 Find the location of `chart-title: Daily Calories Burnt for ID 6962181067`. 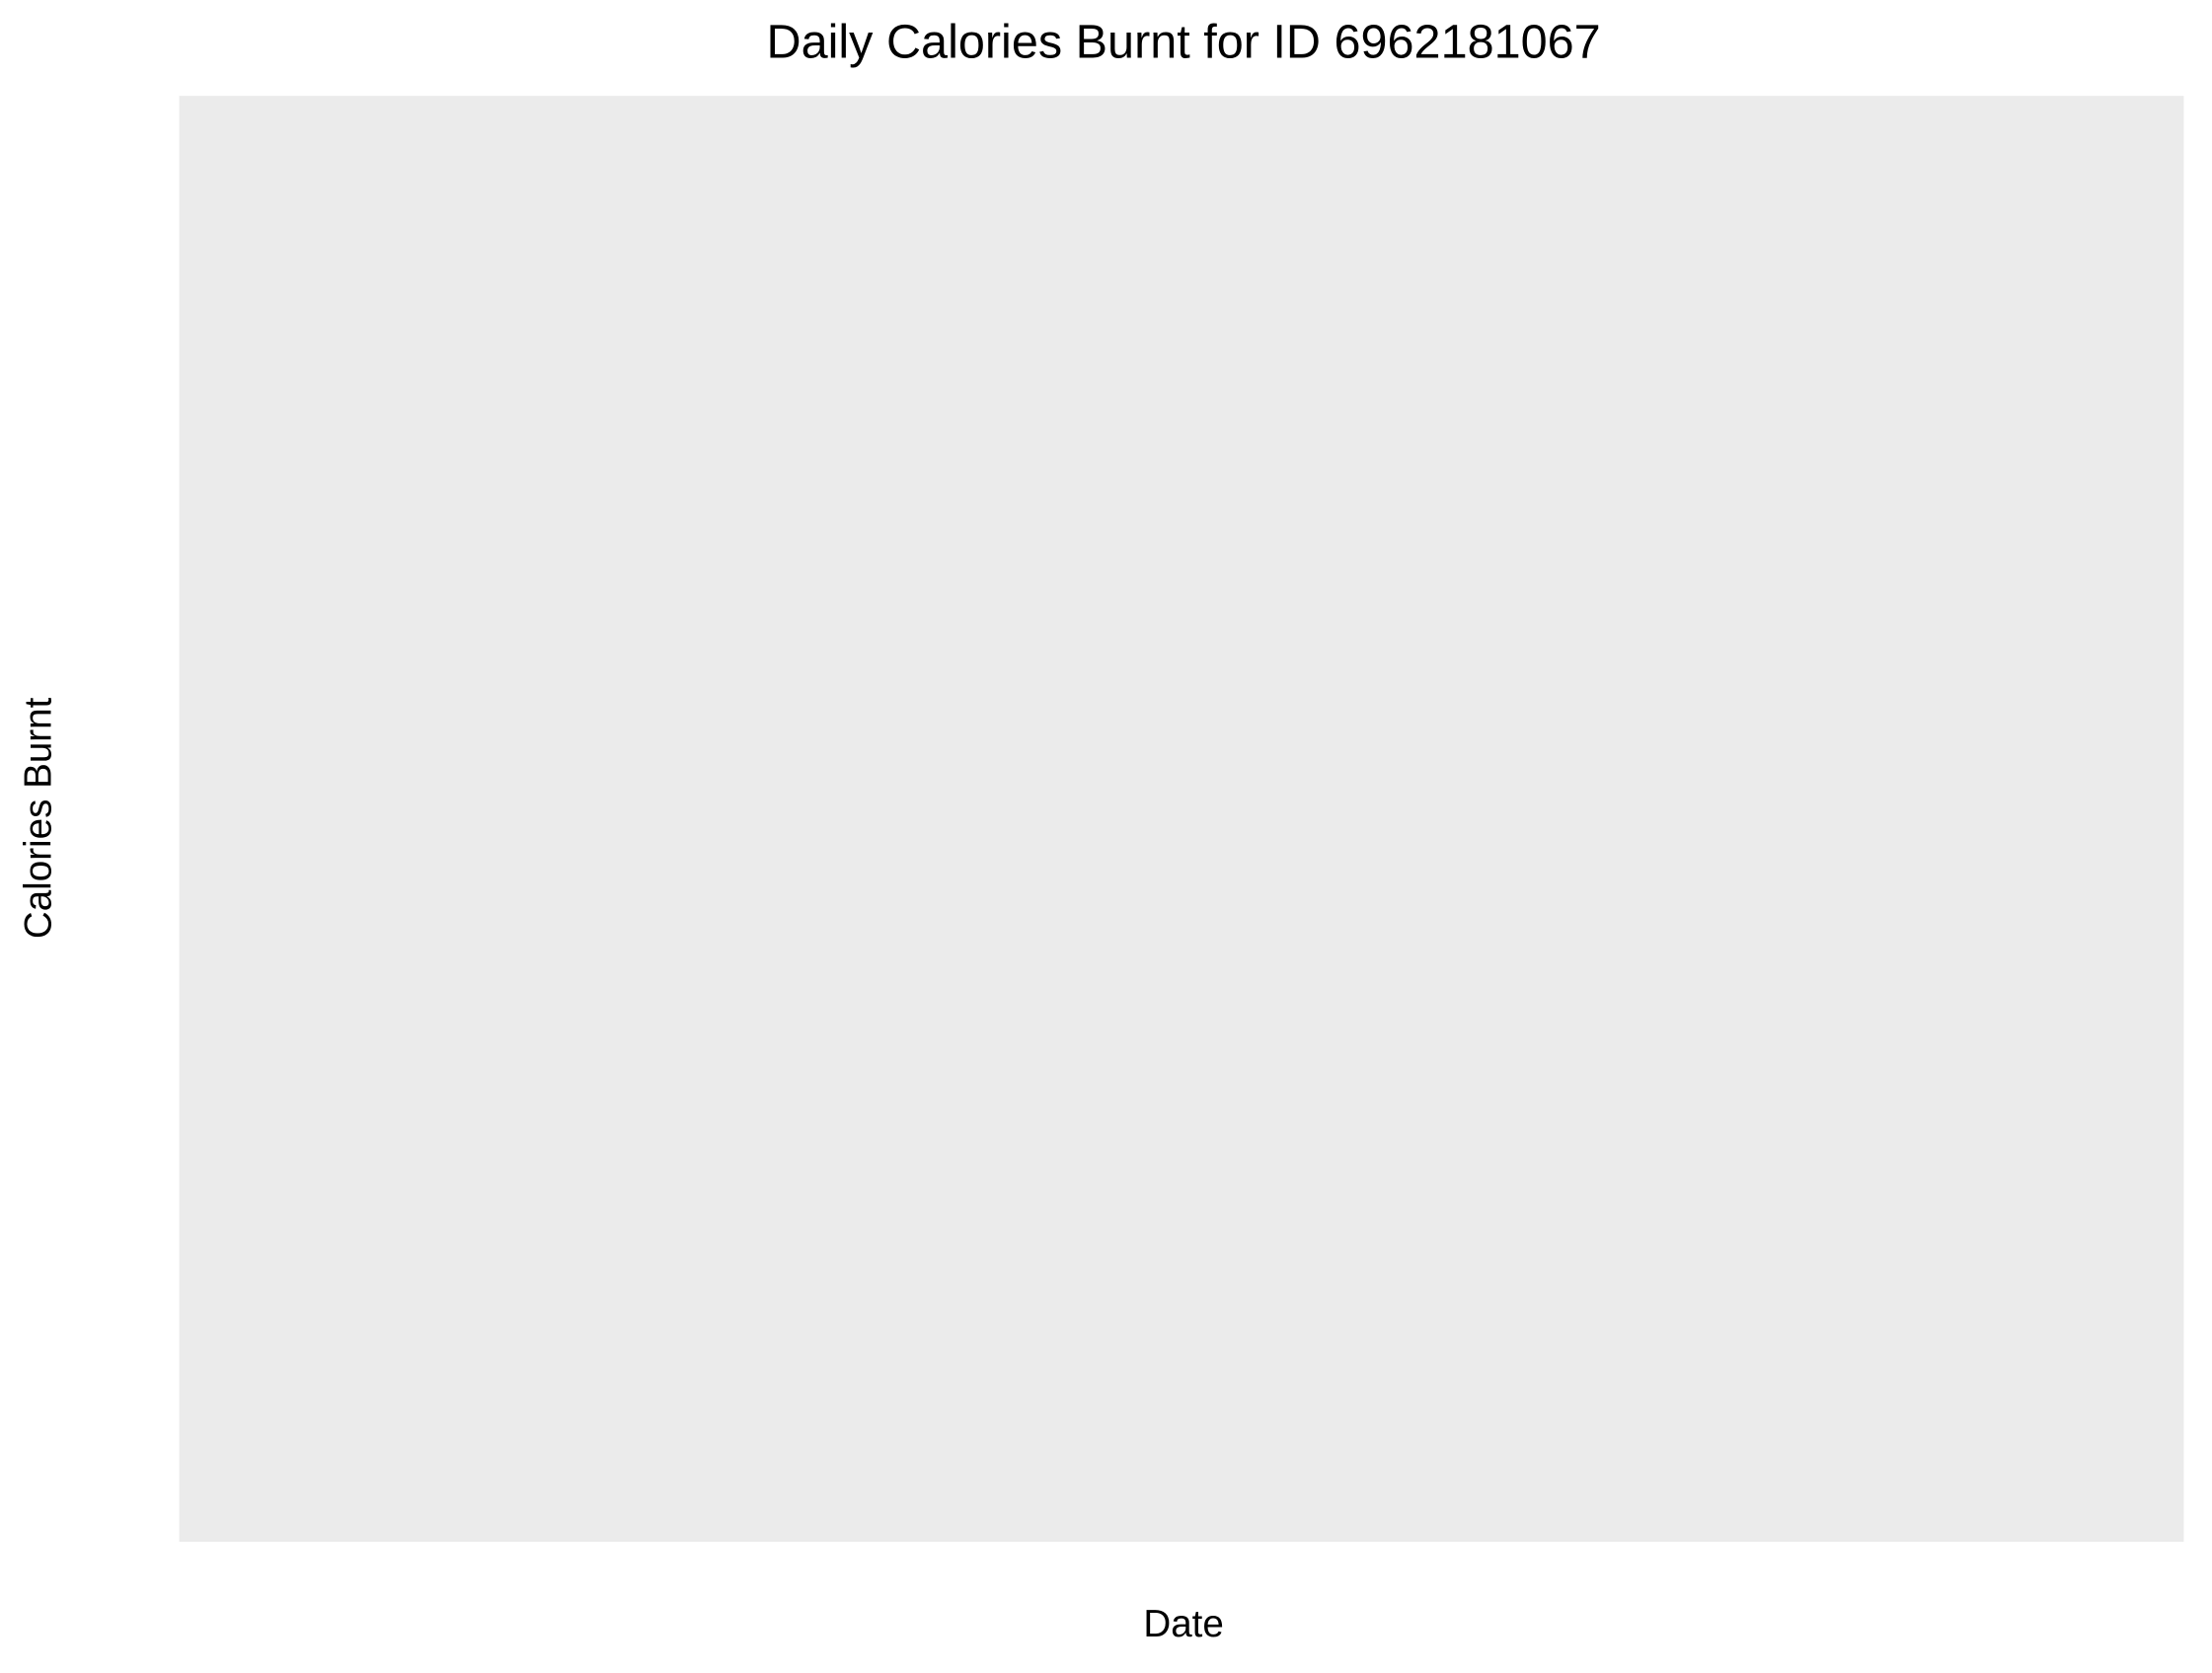

chart-title: Daily Calories Burnt for ID 6962181067 is located at coordinates (1184, 42).